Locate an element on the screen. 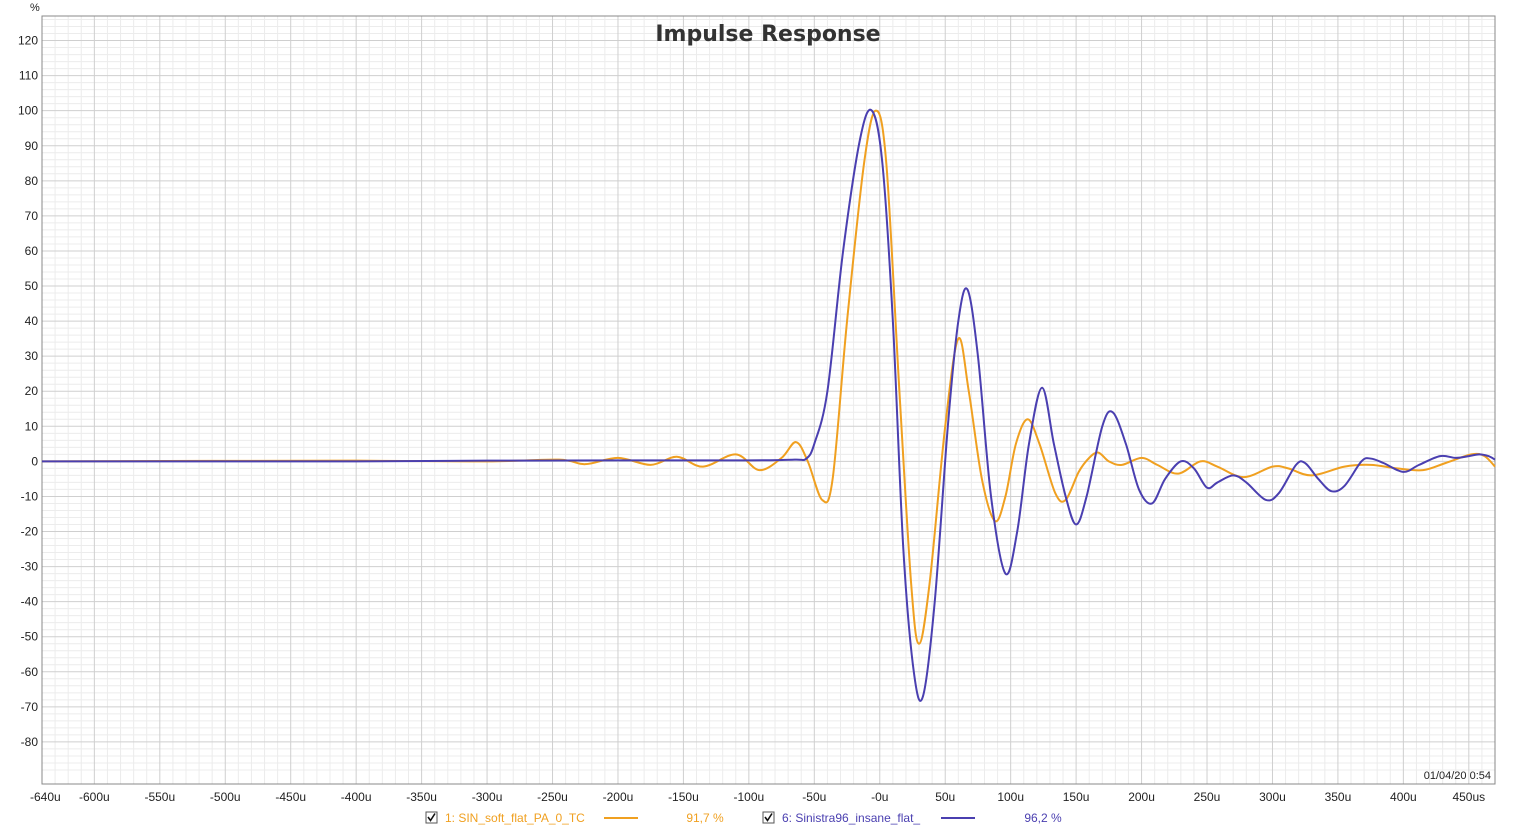 The height and width of the screenshot is (836, 1516). y-tick-label: -80 is located at coordinates (30, 742).